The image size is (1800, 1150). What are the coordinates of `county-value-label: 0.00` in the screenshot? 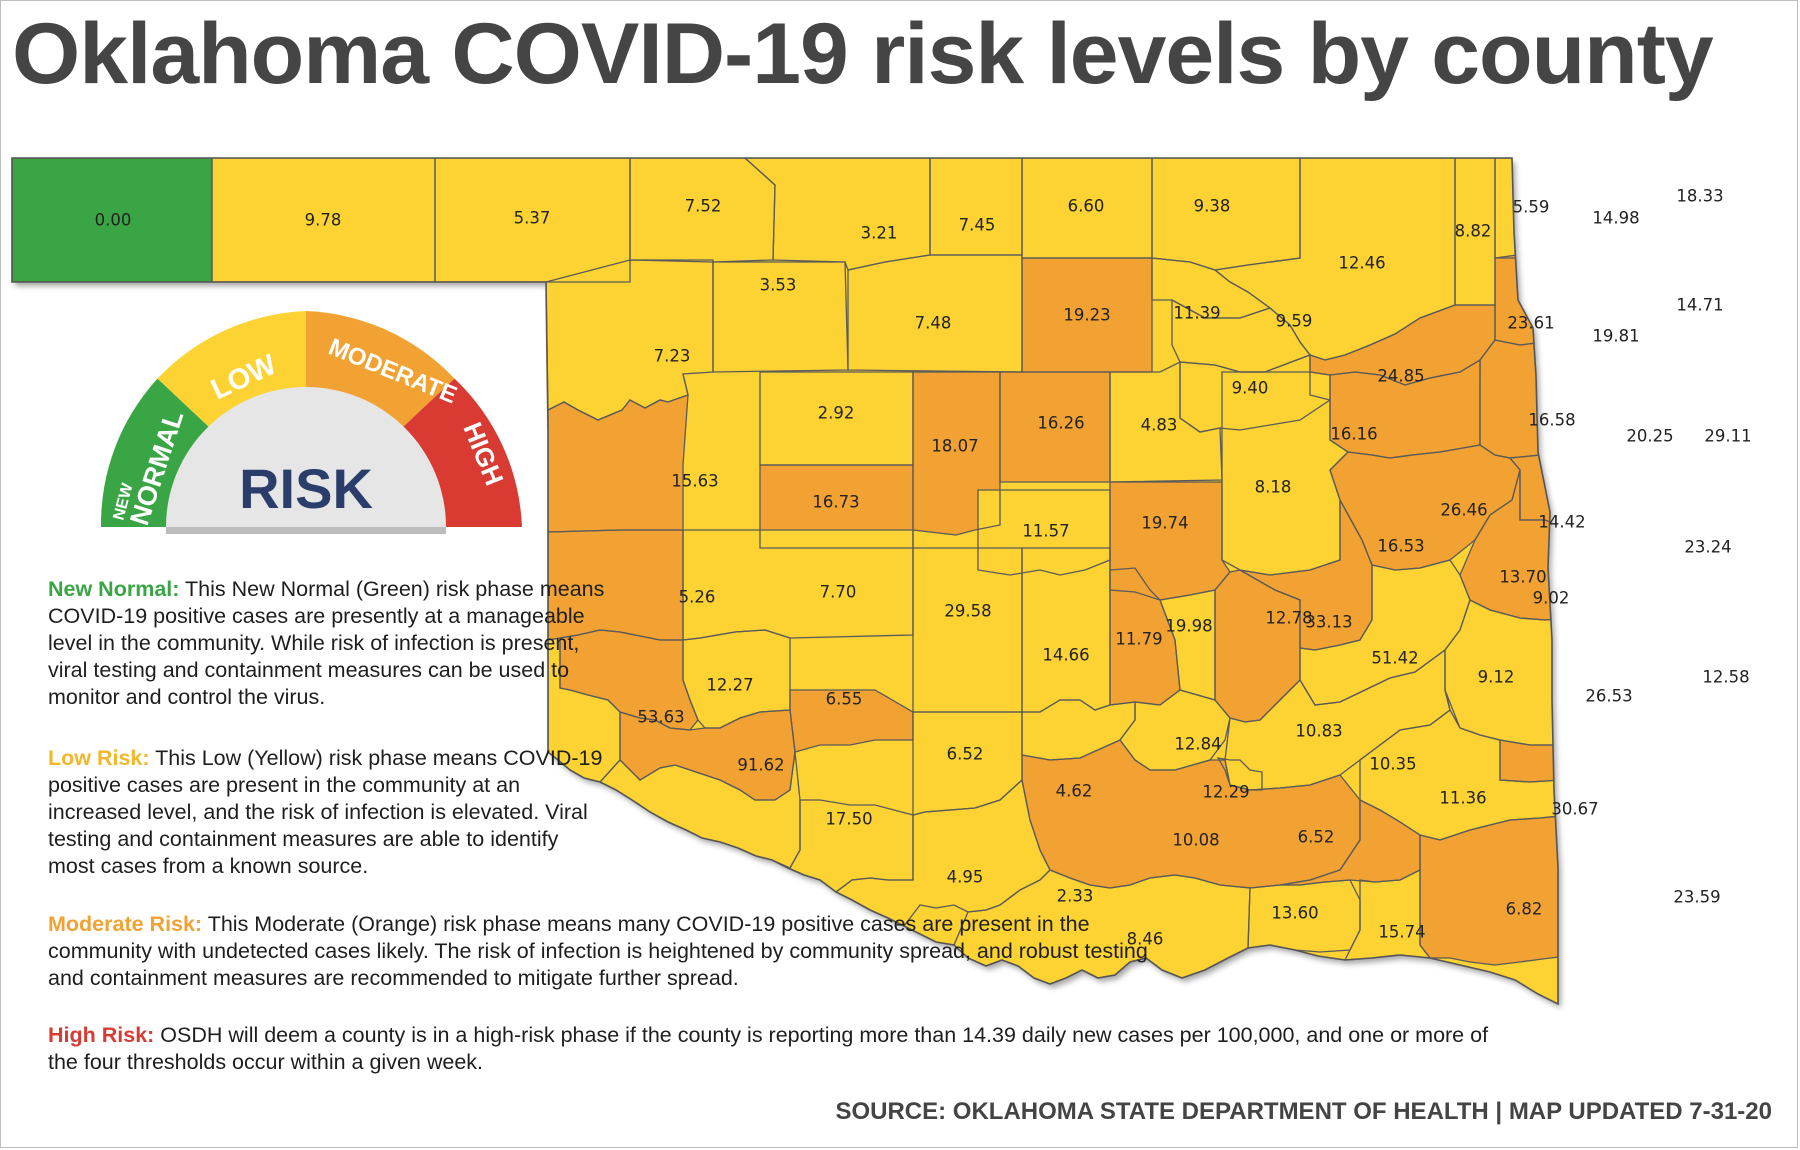 It's located at (113, 220).